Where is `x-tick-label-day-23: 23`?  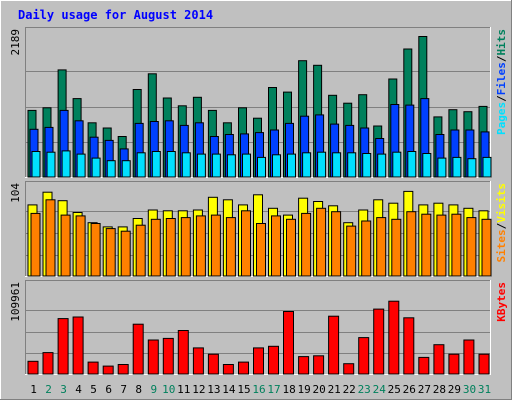
x-tick-label-day-23: 23 is located at coordinates (364, 389).